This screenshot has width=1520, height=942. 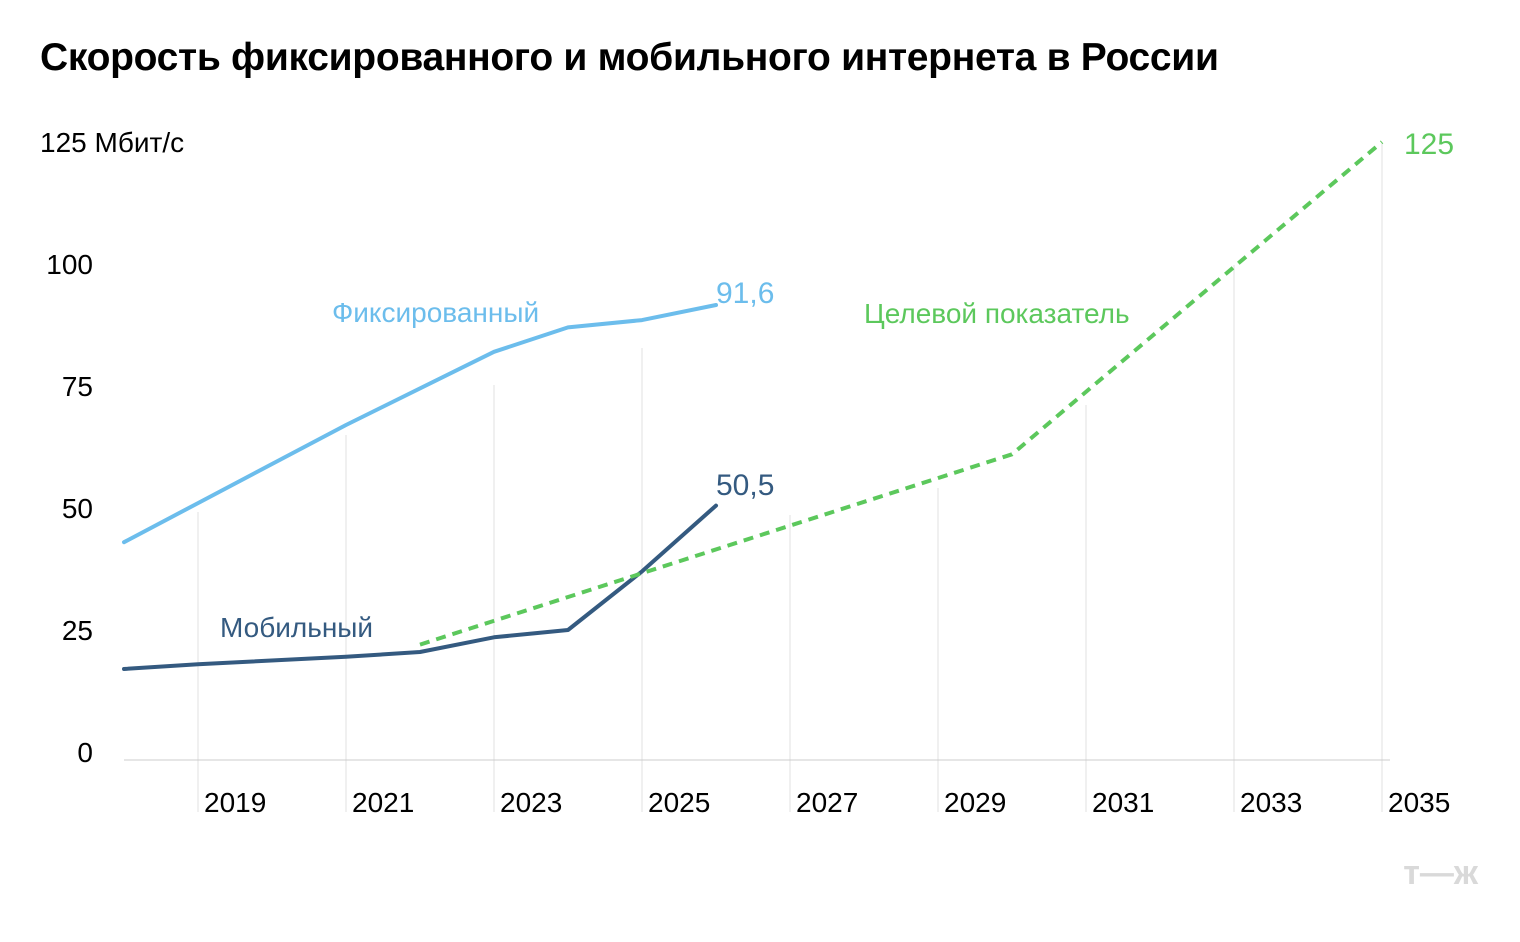 What do you see at coordinates (112, 142) in the screenshot?
I see `y-tick-label-125: 125 Мбит/с` at bounding box center [112, 142].